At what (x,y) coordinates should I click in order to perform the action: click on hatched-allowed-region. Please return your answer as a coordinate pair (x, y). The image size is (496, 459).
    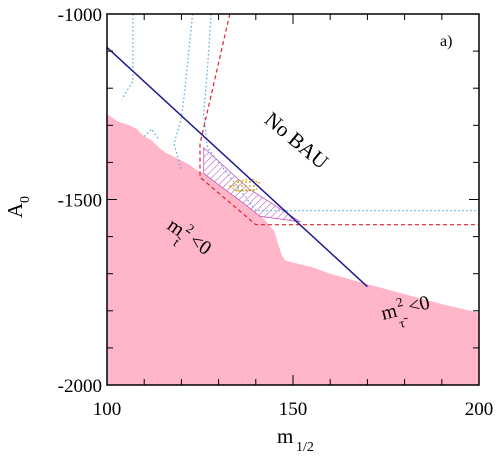
    Looking at the image, I should click on (252, 184).